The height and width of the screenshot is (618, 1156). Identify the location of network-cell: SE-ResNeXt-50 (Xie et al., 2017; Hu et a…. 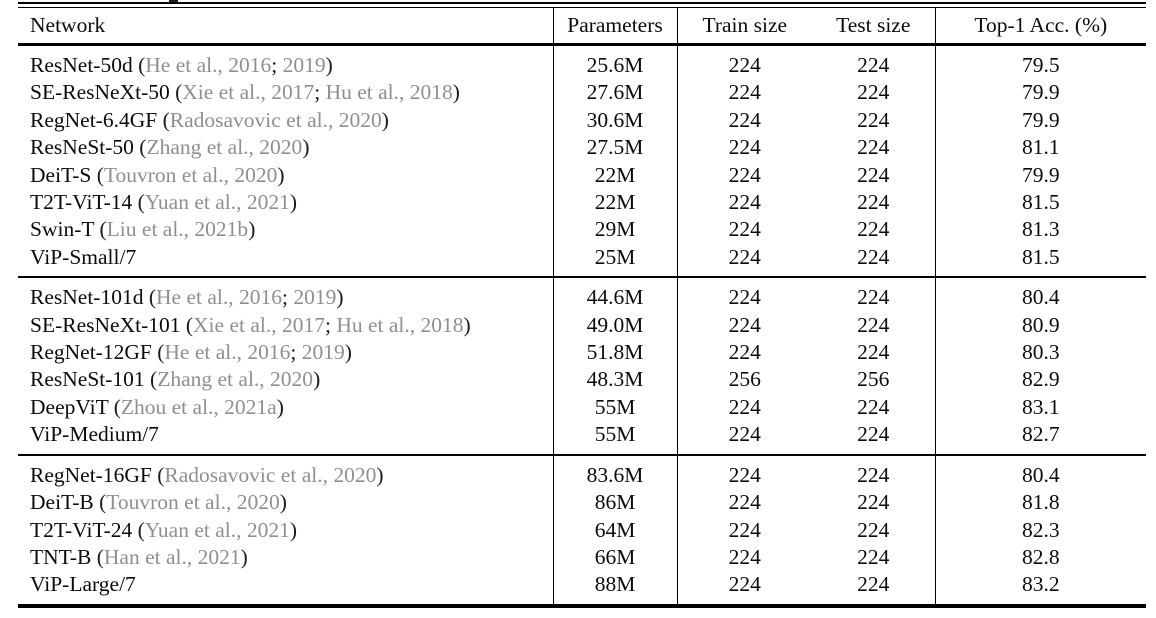
(285, 92).